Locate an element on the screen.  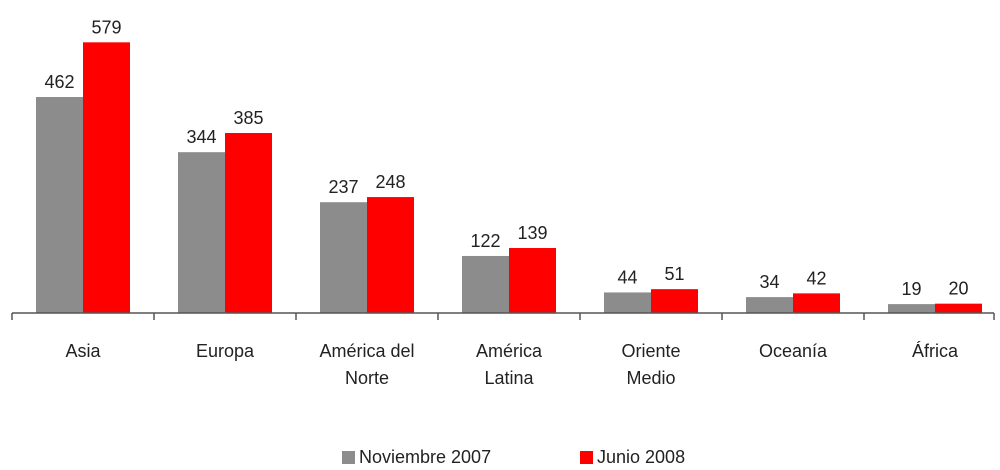
value-label: 385 is located at coordinates (248, 118).